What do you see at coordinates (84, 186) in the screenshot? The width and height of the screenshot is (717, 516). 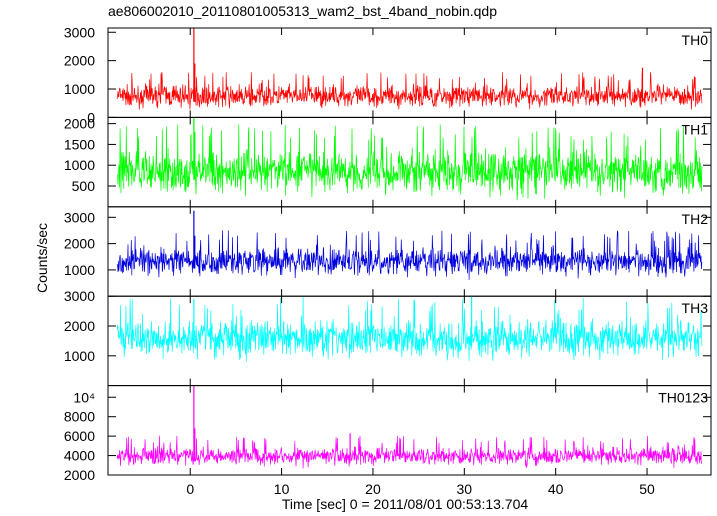 I see `y-tick-label: 500` at bounding box center [84, 186].